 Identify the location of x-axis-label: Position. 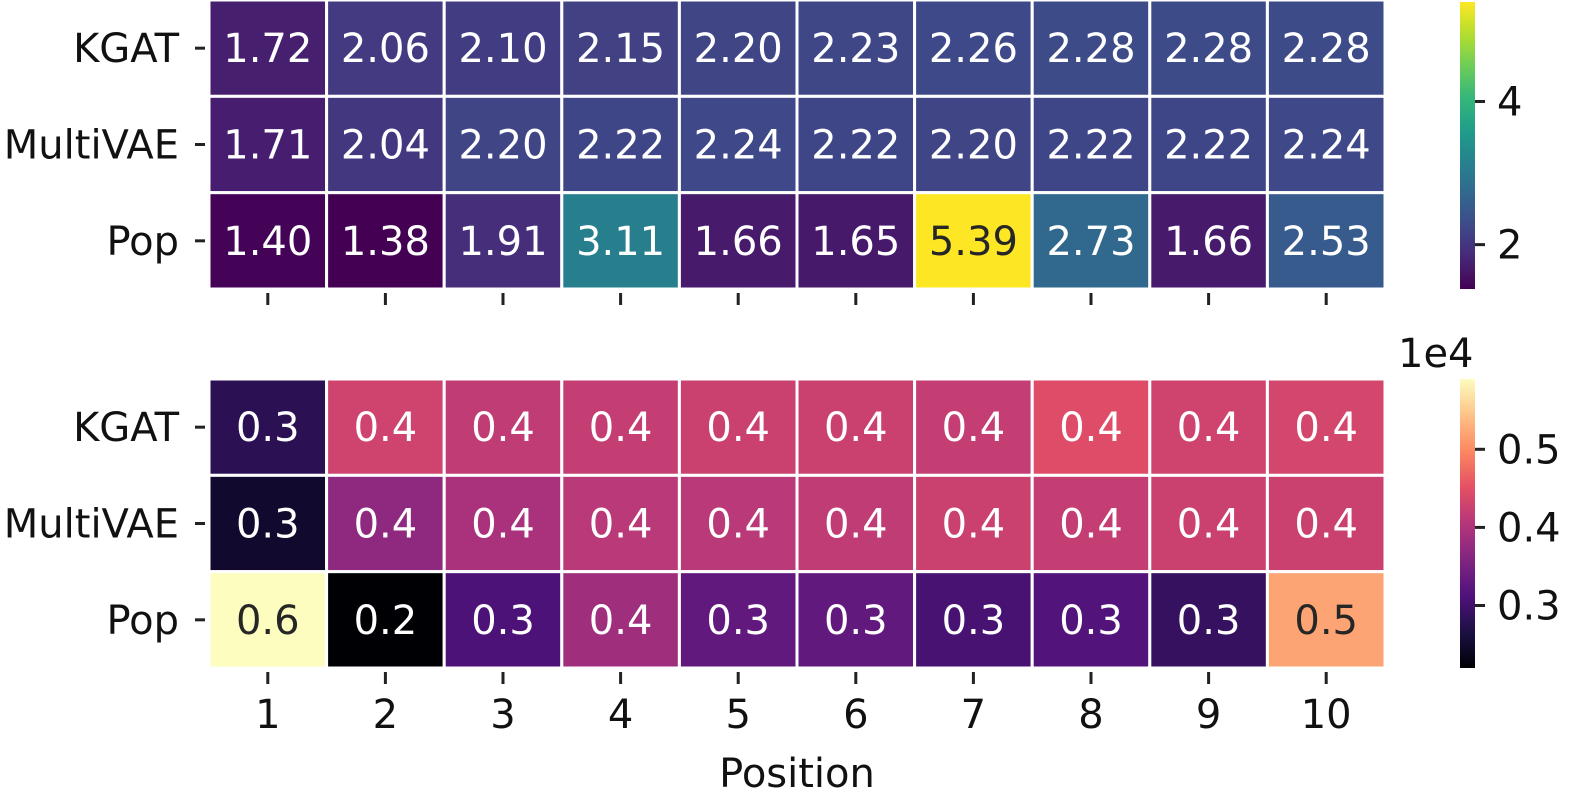
(797, 774).